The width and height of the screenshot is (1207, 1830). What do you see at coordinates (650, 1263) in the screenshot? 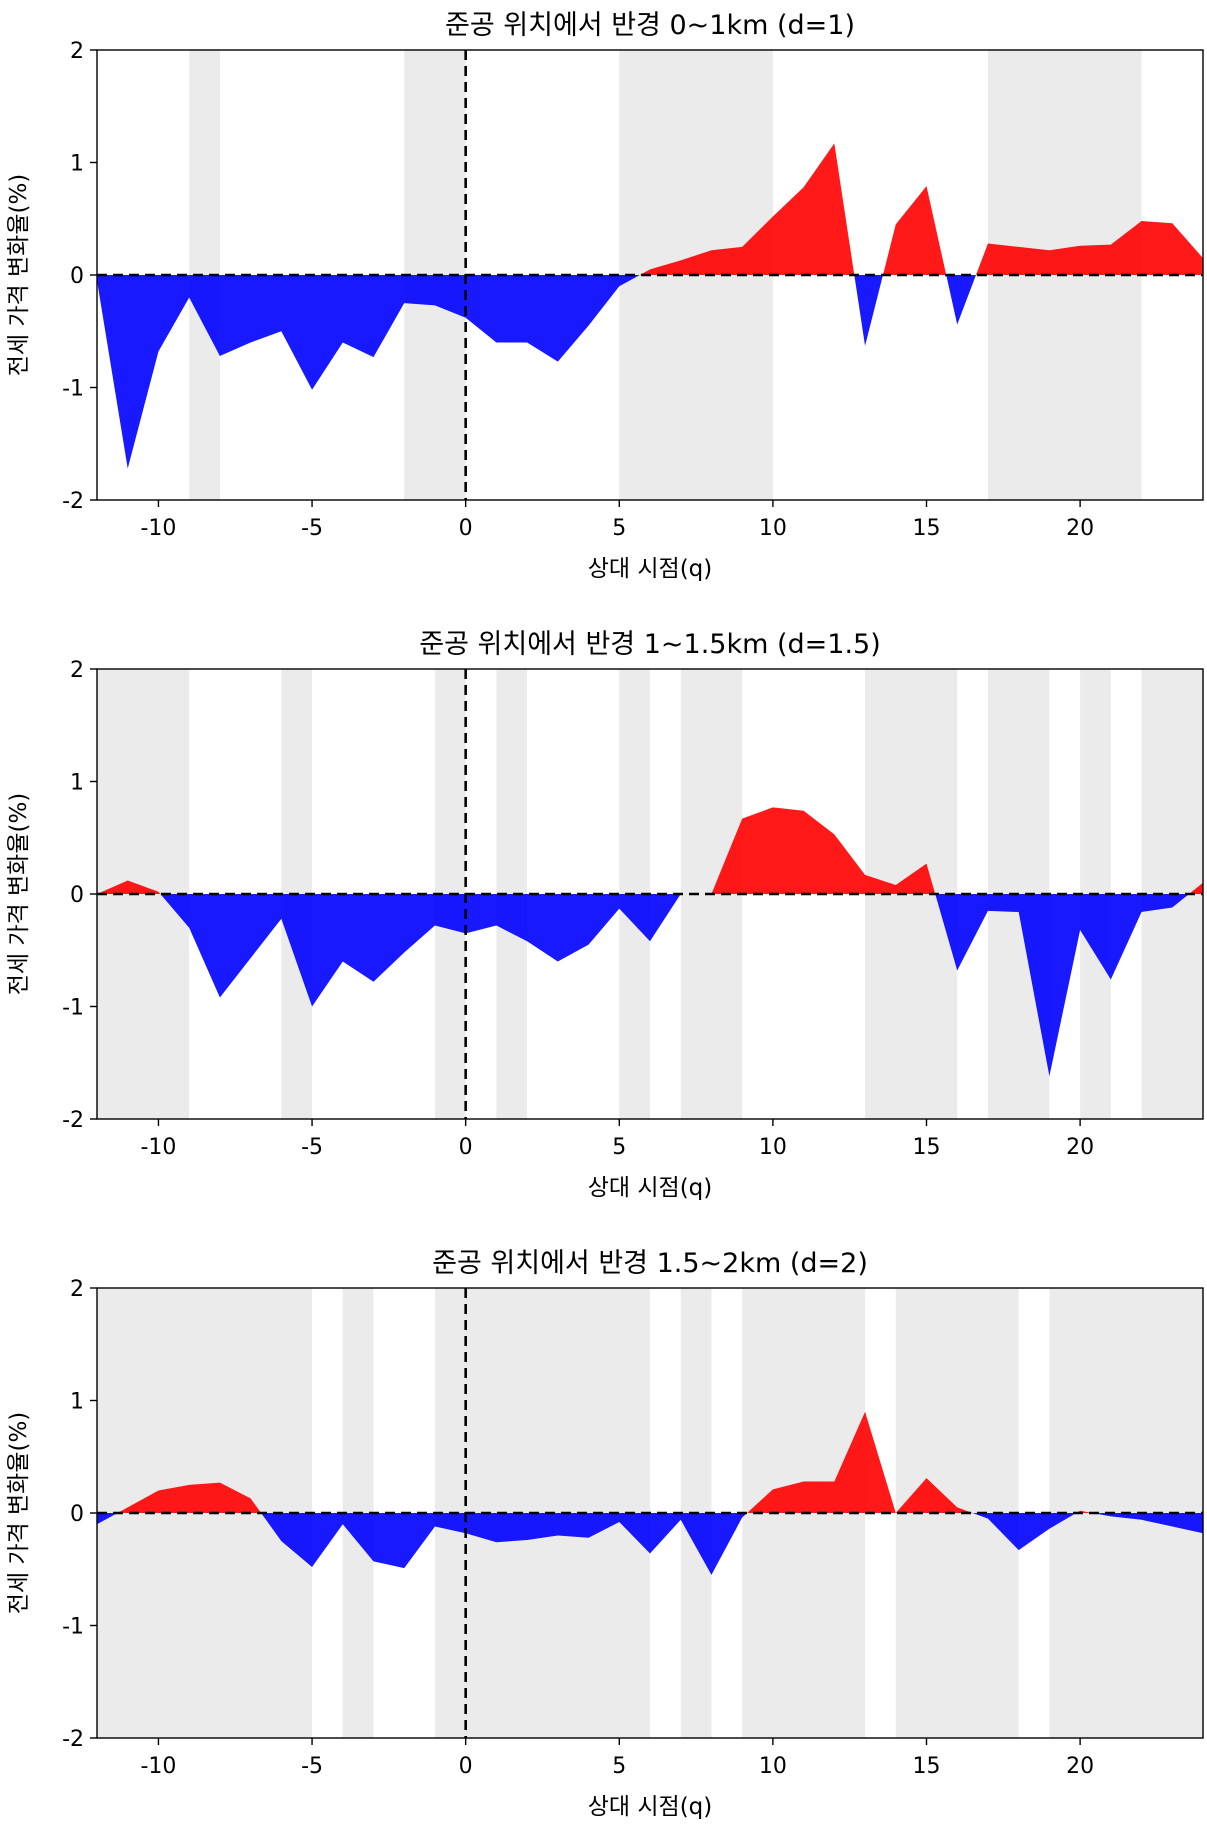
I see `chart-title: 준공 위치에서 반경 1.5~2km (d=2)` at bounding box center [650, 1263].